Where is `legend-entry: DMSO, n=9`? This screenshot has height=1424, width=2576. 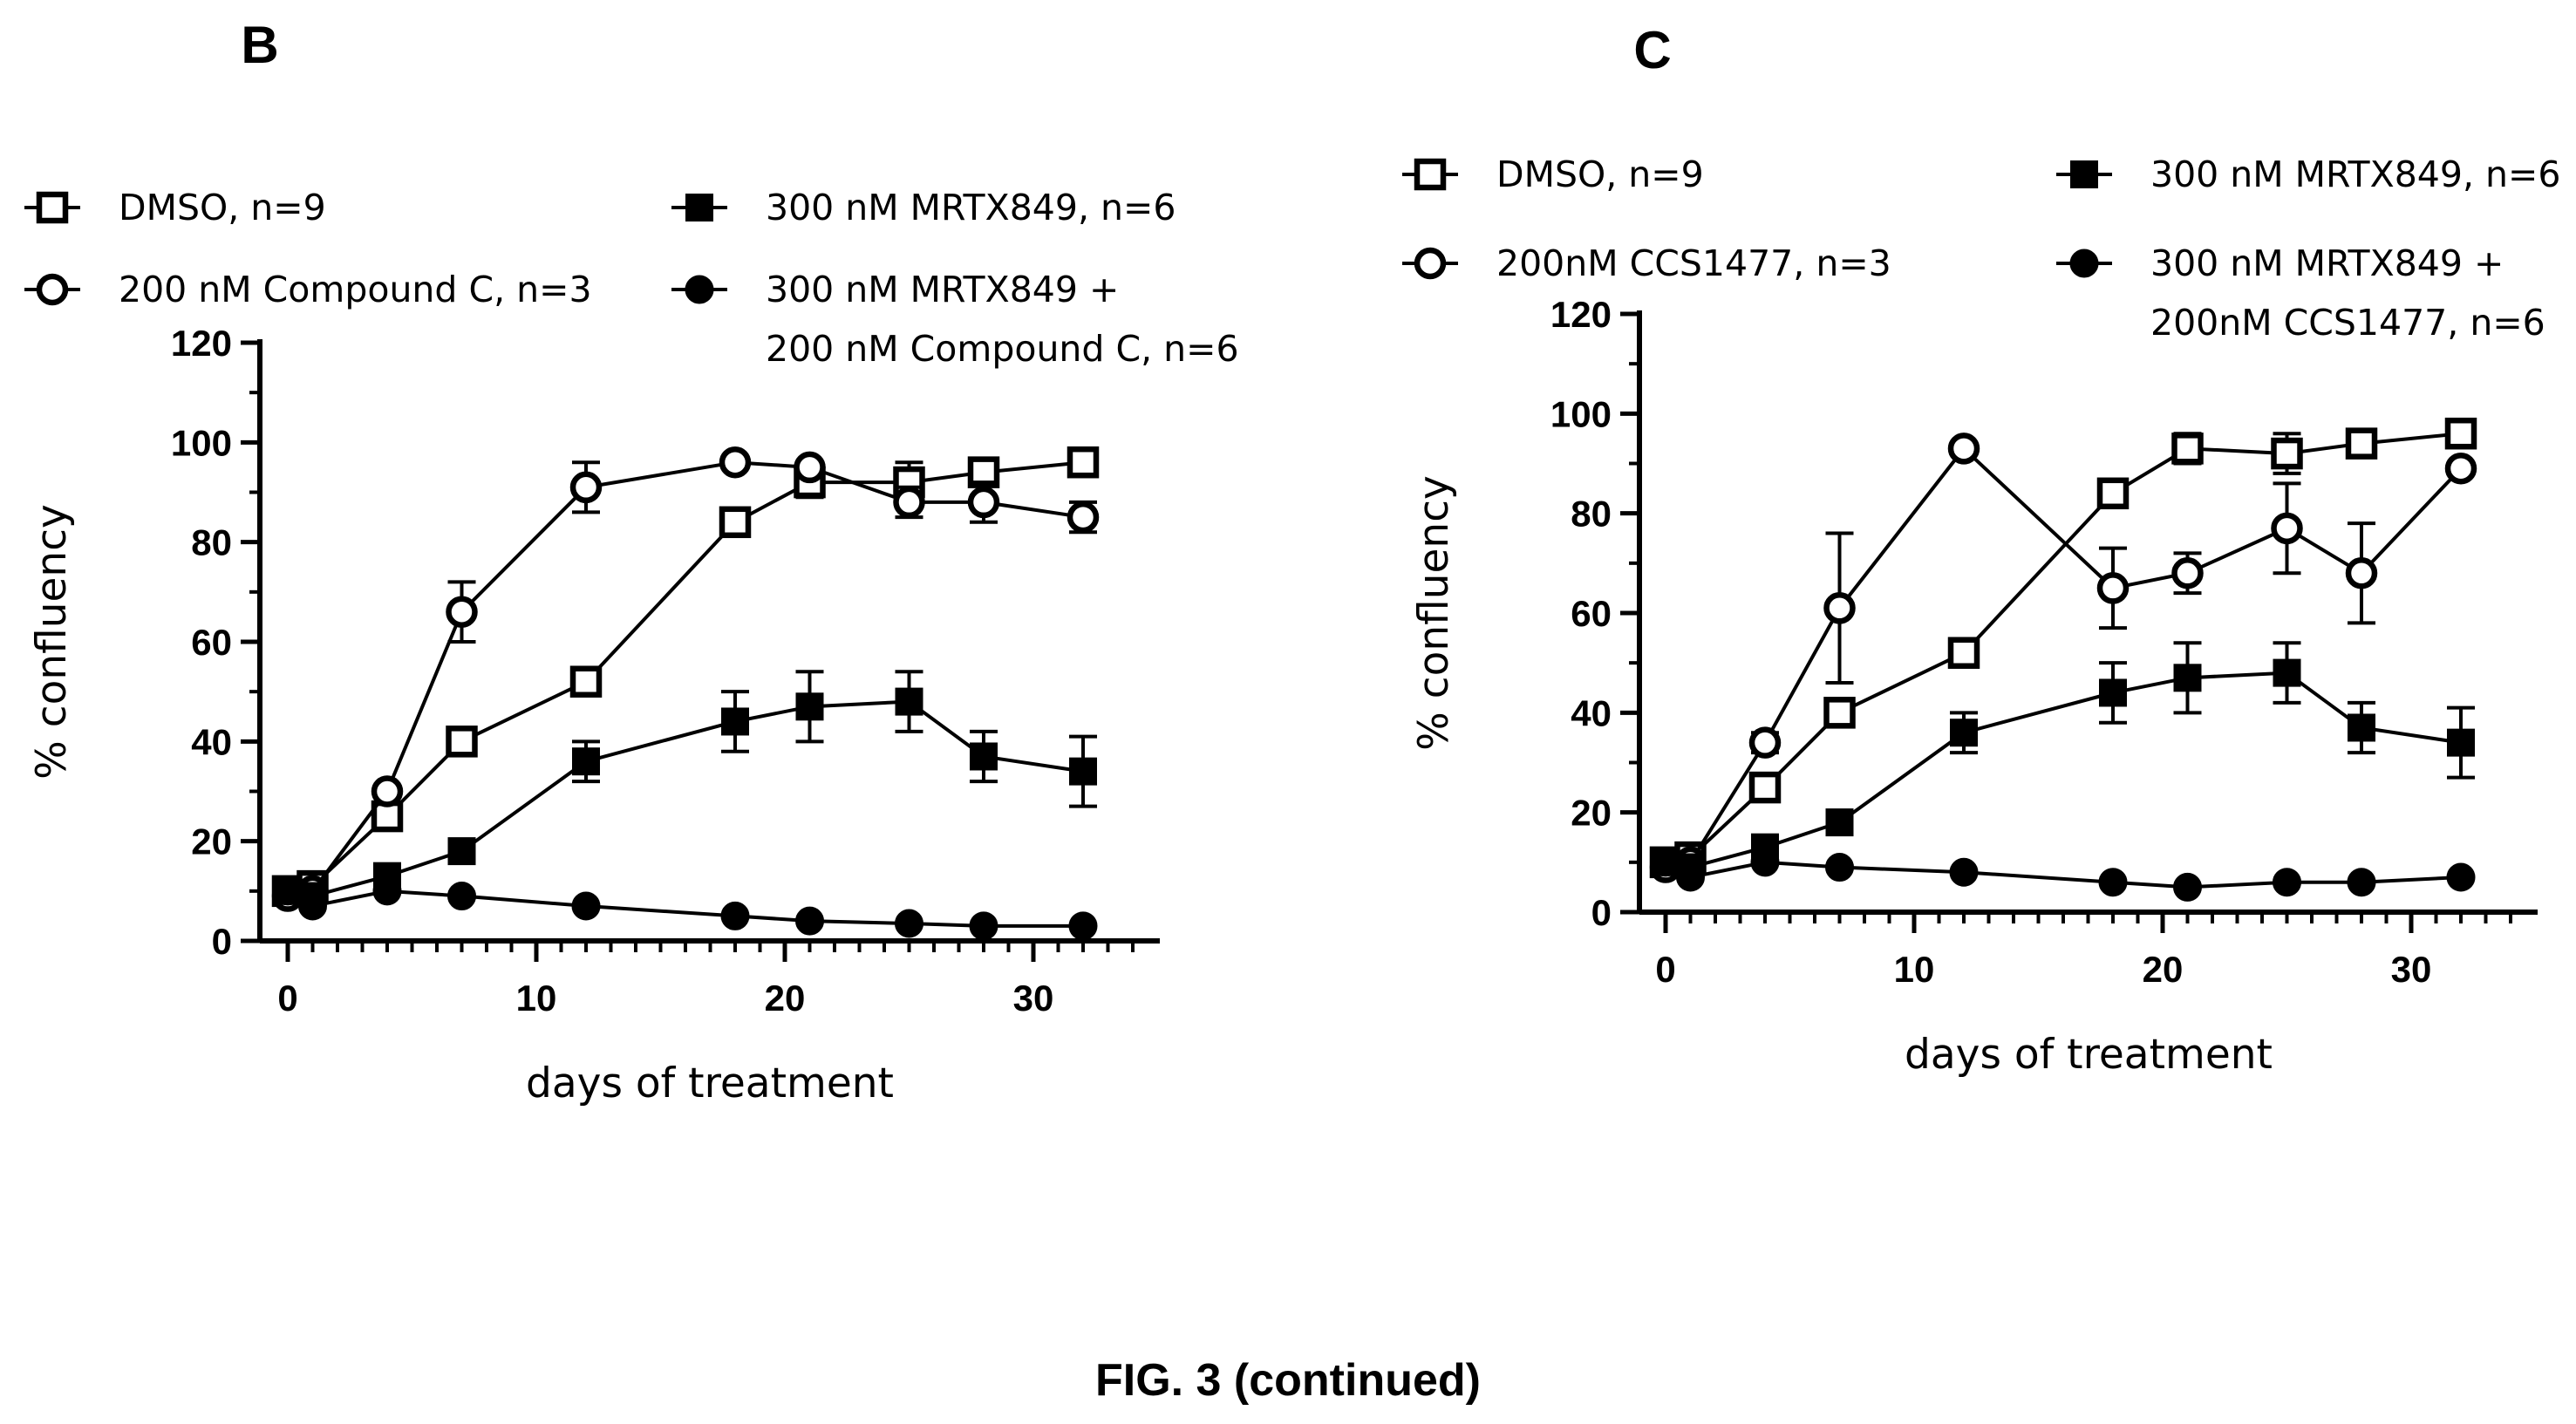 legend-entry: DMSO, n=9 is located at coordinates (175, 208).